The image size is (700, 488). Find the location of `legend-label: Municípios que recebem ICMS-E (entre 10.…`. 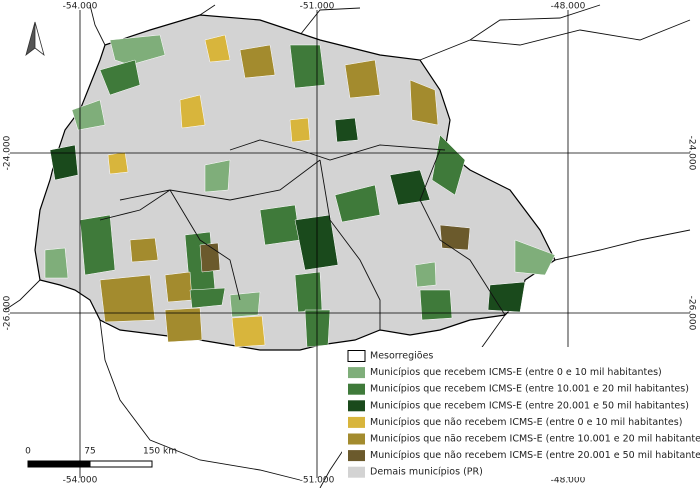

legend-label: Municípios que recebem ICMS-E (entre 10.… is located at coordinates (529, 389).